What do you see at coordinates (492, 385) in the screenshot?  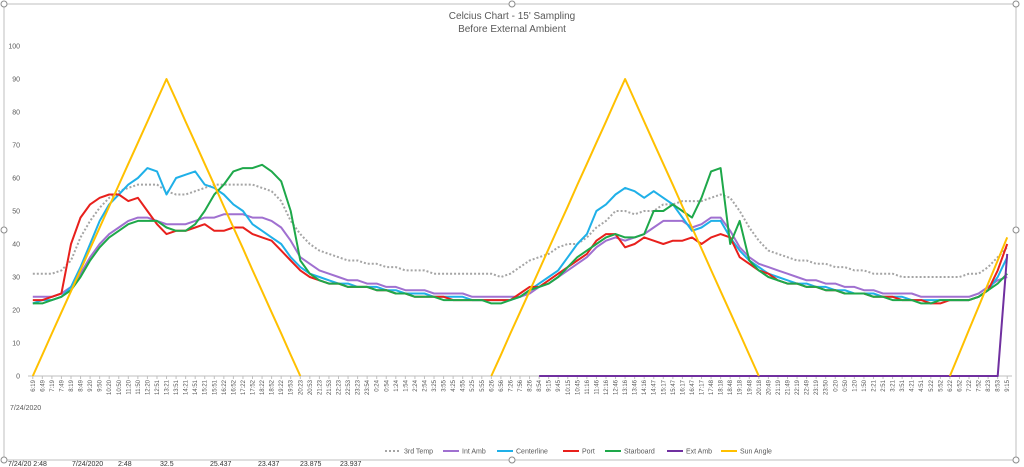 I see `x-tick-label: 6:26` at bounding box center [492, 385].